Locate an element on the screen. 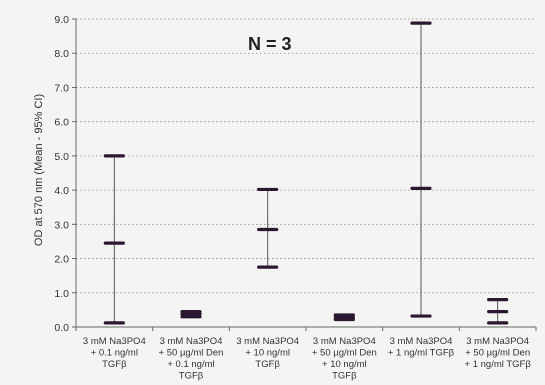 The image size is (545, 385). y-tick-label: 9.0 is located at coordinates (61, 20).